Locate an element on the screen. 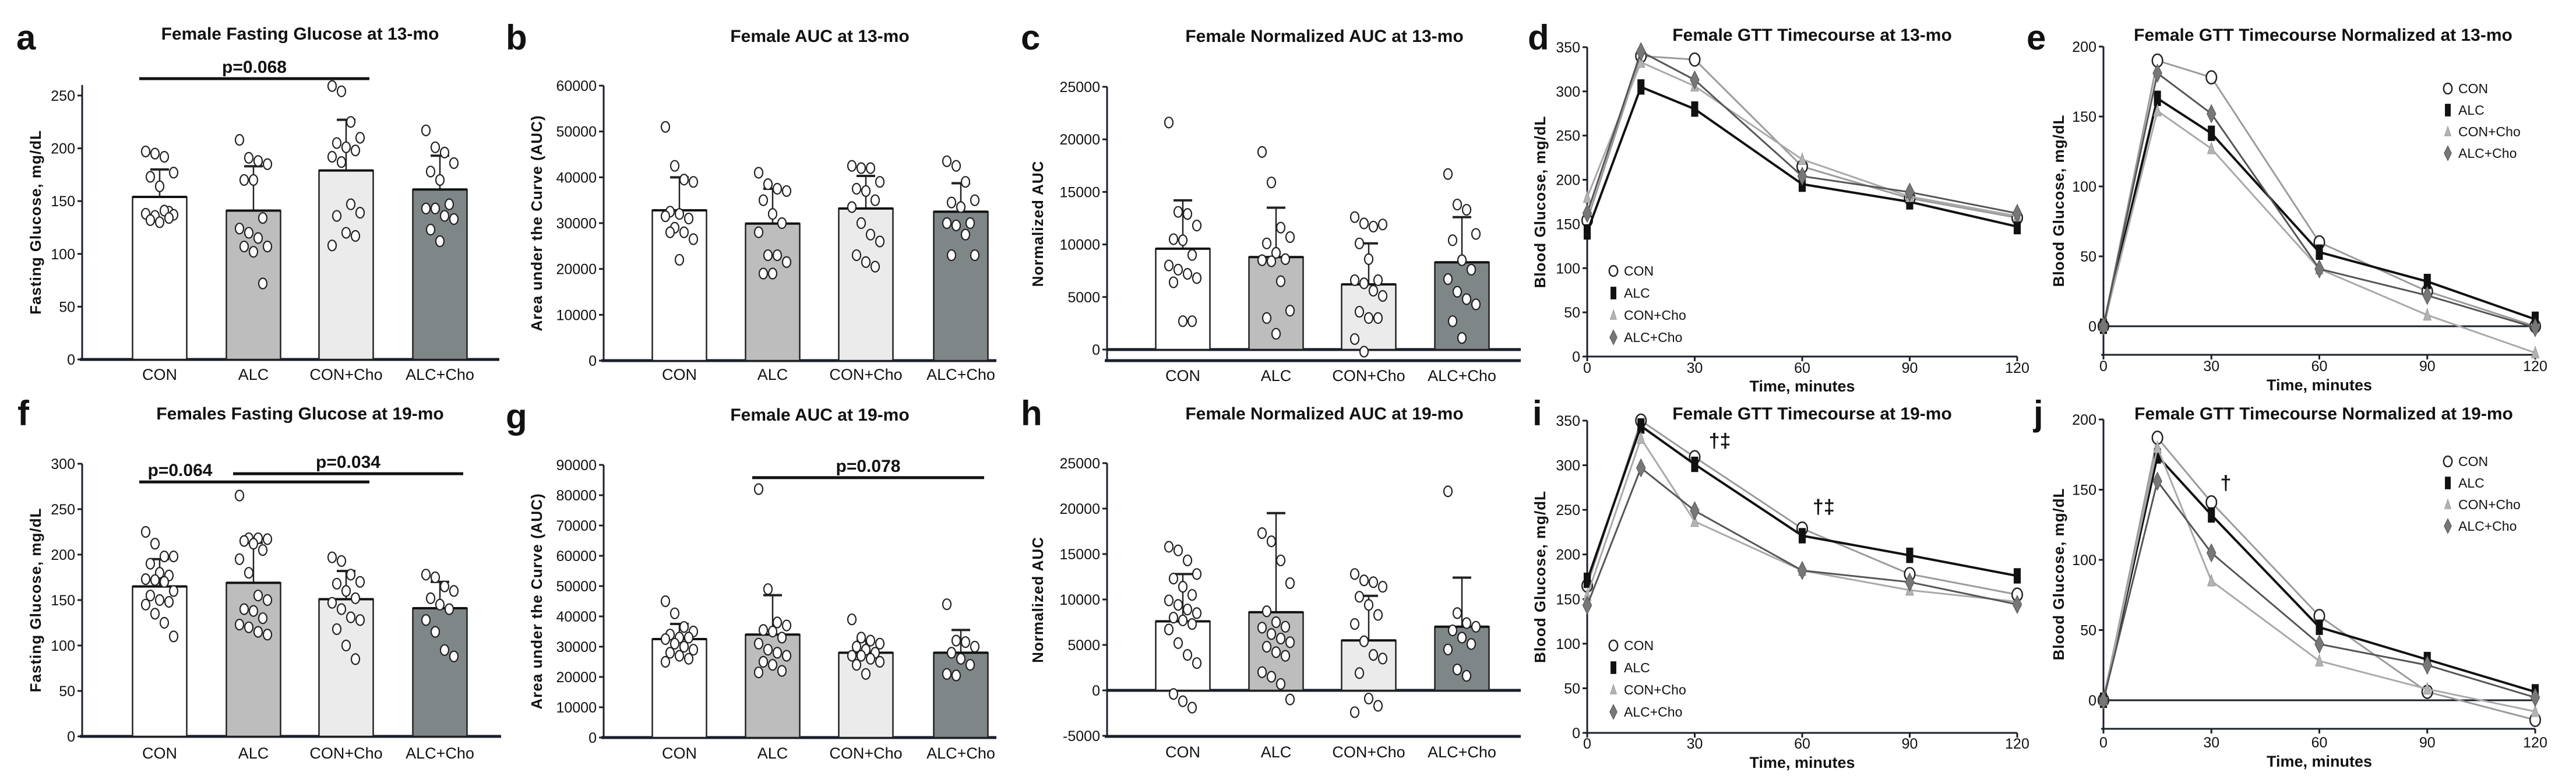 This screenshot has width=2576, height=776. series-line-con is located at coordinates (2319, 193).